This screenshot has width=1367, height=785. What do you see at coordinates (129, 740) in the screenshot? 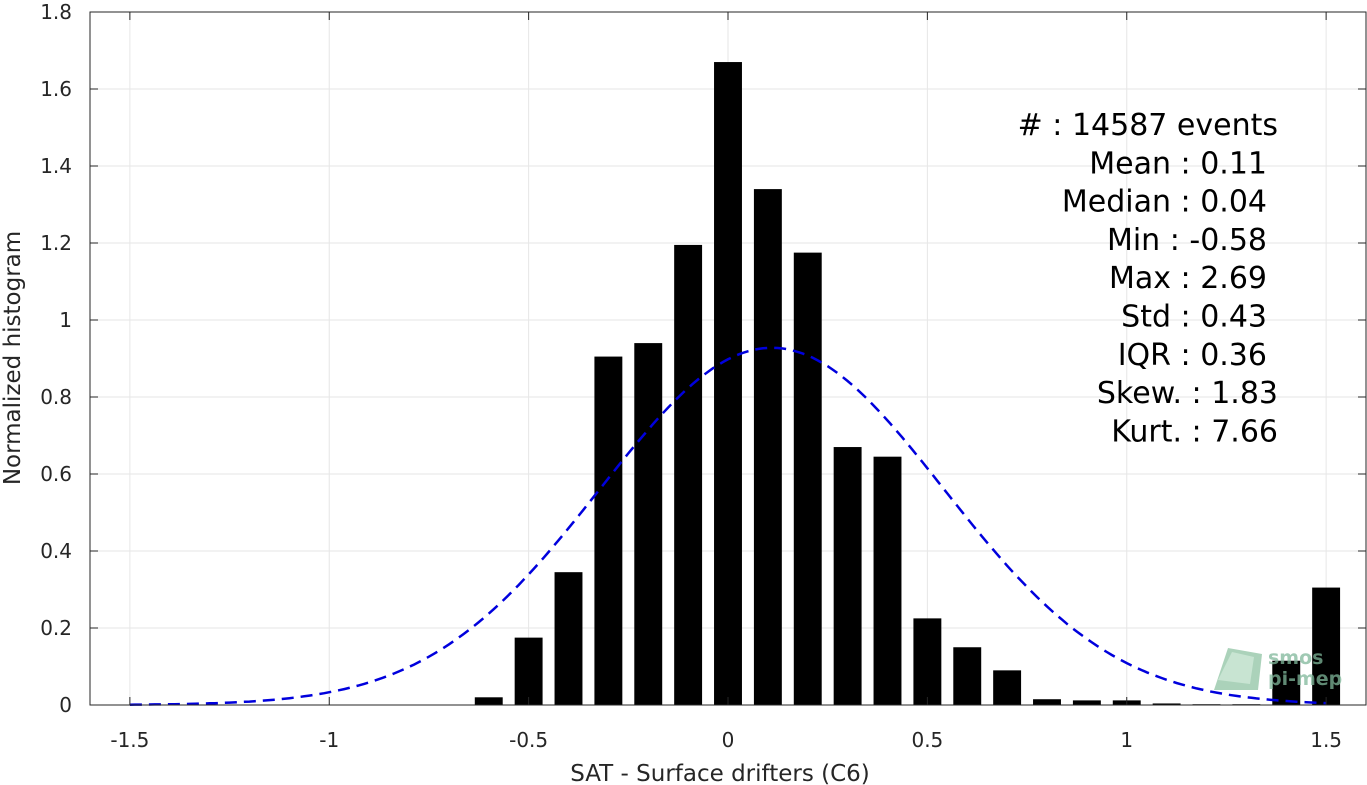
I see `x-tick-label: -1.5` at bounding box center [129, 740].